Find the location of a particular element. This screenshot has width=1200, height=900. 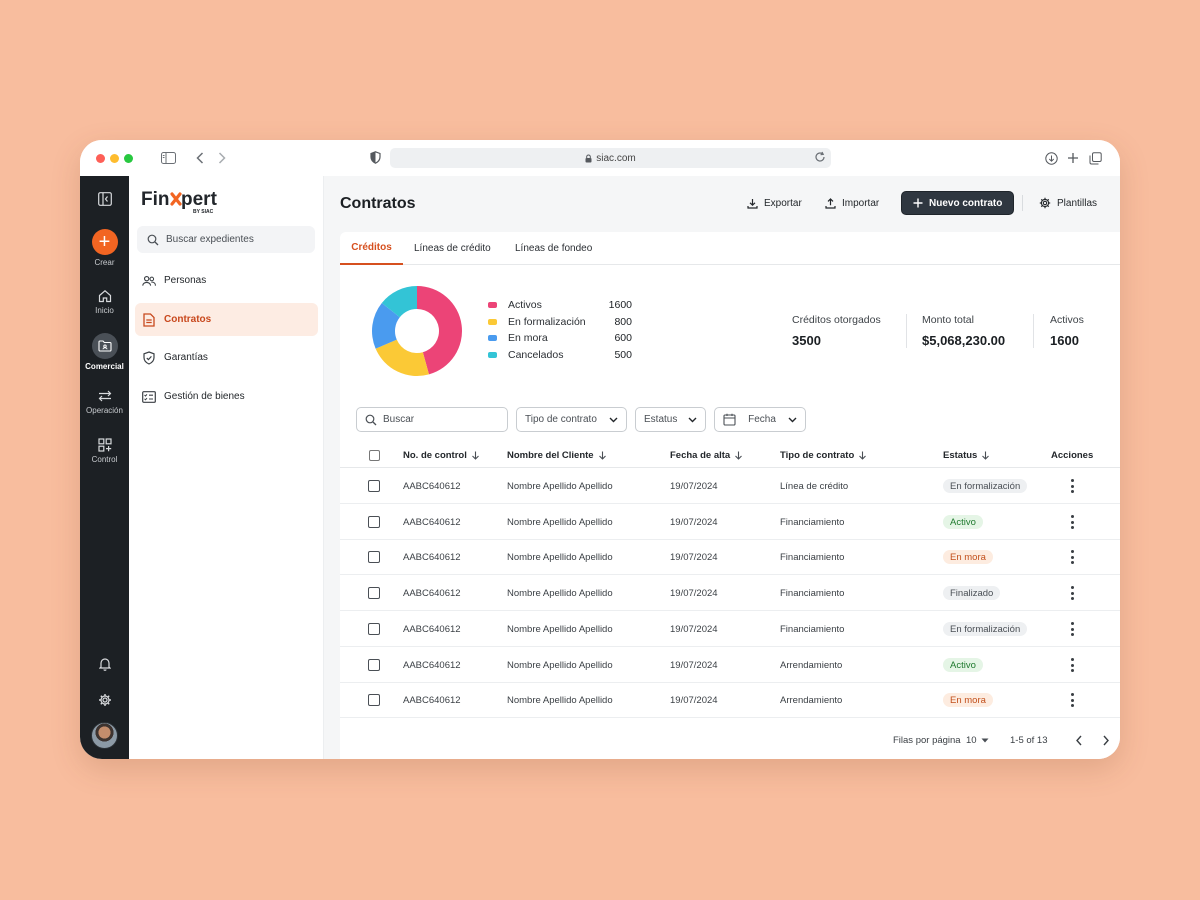

legend-item: Activos 1600 is located at coordinates (560, 305).